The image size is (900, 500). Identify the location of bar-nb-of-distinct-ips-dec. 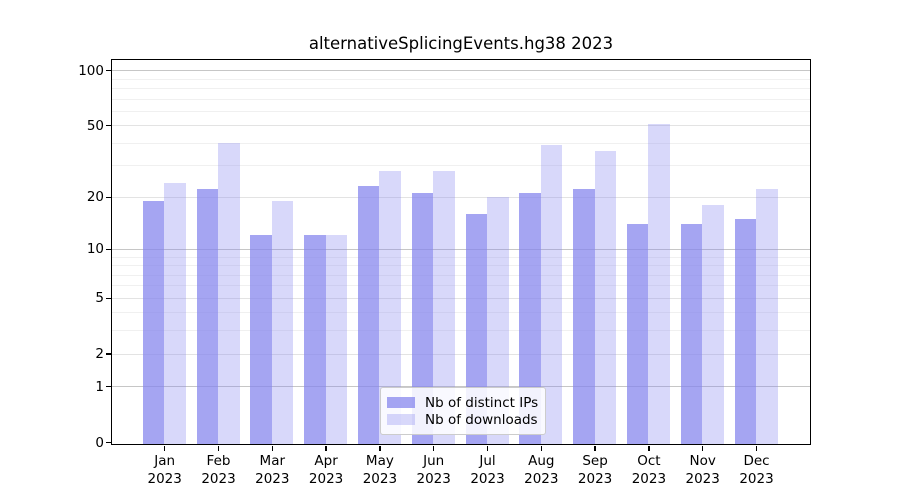
(745, 331).